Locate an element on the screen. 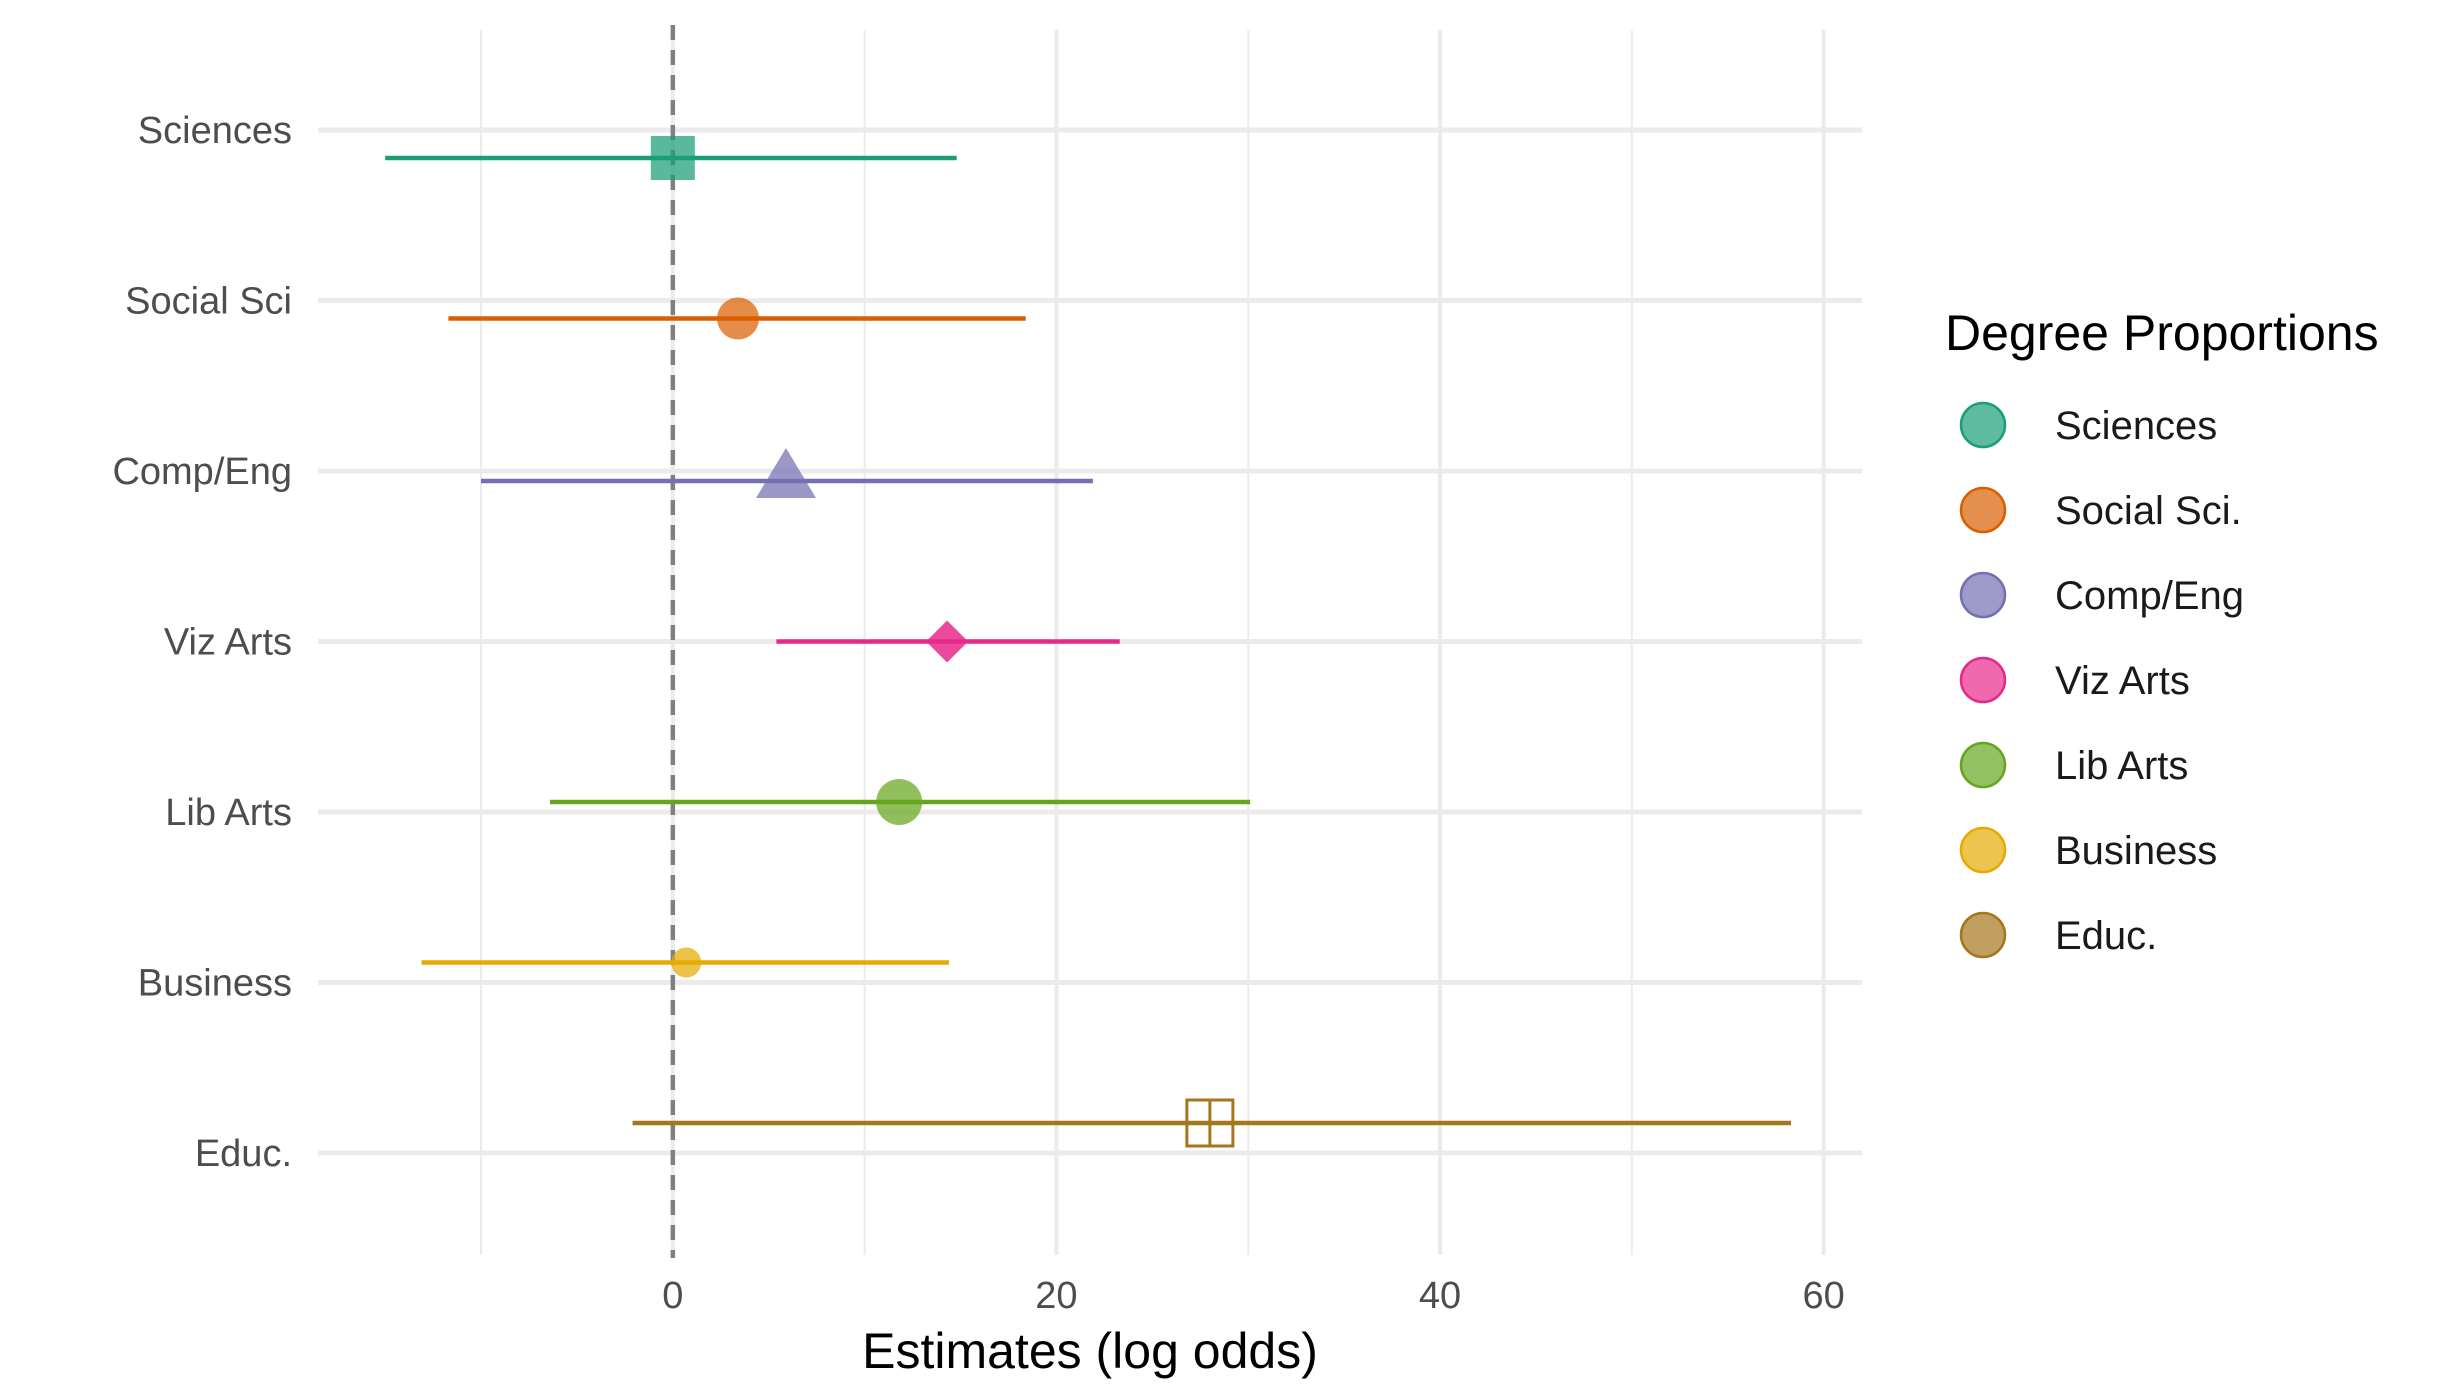  y-tick-label: Educ. is located at coordinates (243, 1154).